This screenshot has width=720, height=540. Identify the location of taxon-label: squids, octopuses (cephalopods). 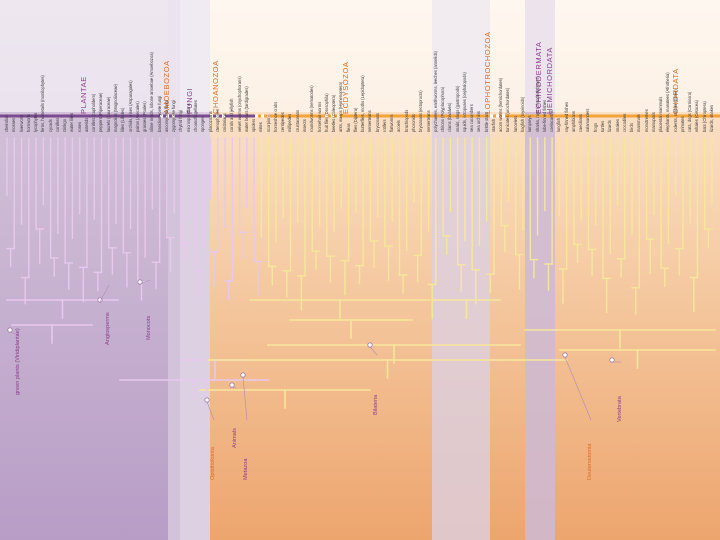
(464, 102).